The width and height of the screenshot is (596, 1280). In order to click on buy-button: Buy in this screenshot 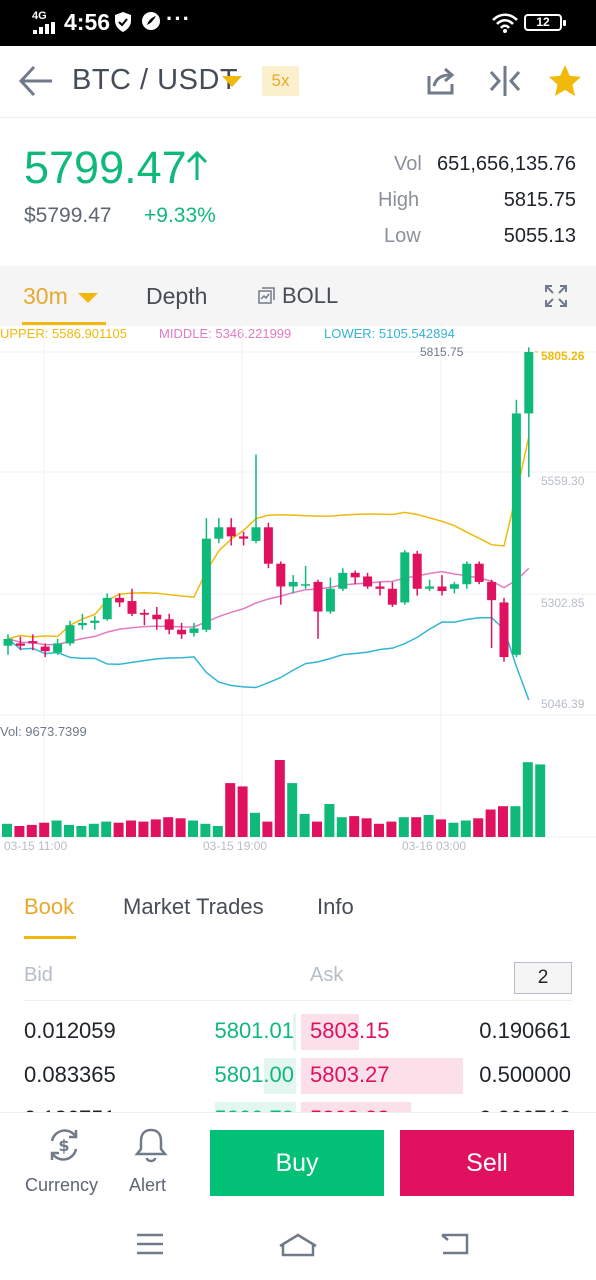, I will do `click(297, 1163)`.